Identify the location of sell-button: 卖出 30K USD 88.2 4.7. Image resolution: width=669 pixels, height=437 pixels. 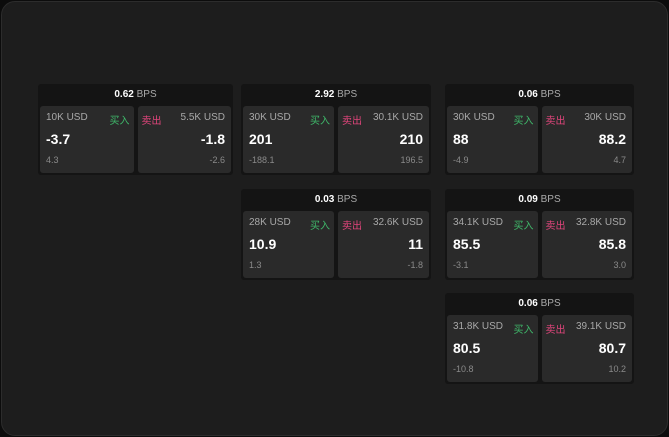
(586, 139).